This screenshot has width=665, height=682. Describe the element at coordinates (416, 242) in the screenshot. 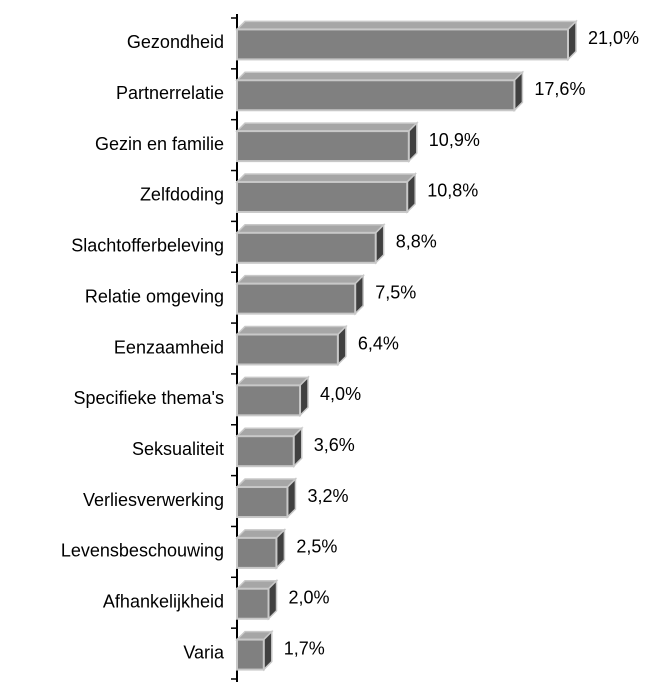

I see `value-label: 8,8%` at that location.